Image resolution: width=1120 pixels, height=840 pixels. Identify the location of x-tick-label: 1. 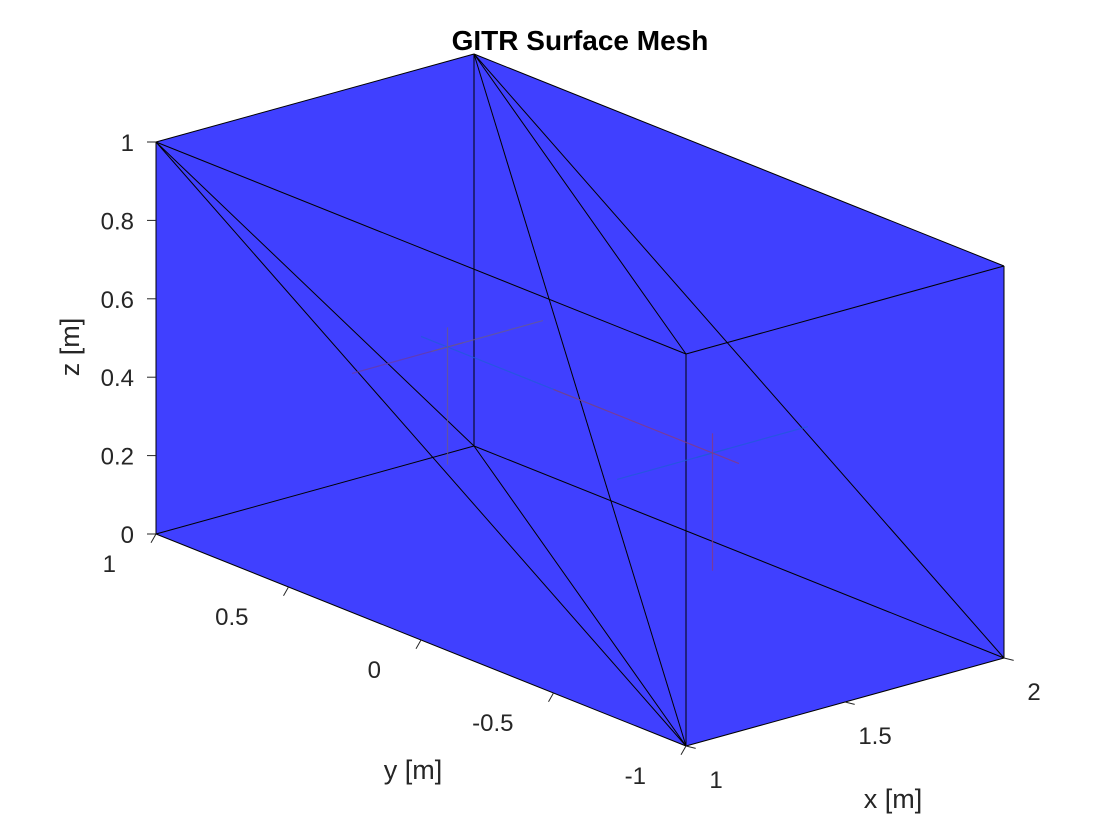
(715, 780).